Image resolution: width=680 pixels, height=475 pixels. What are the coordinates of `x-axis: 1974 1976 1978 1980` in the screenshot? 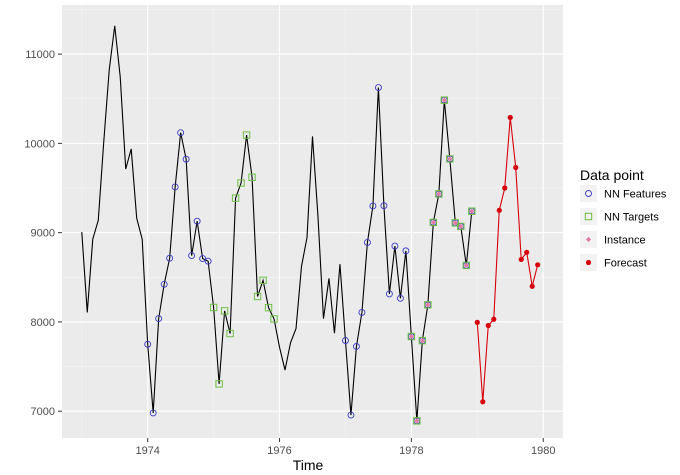 It's located at (345, 447).